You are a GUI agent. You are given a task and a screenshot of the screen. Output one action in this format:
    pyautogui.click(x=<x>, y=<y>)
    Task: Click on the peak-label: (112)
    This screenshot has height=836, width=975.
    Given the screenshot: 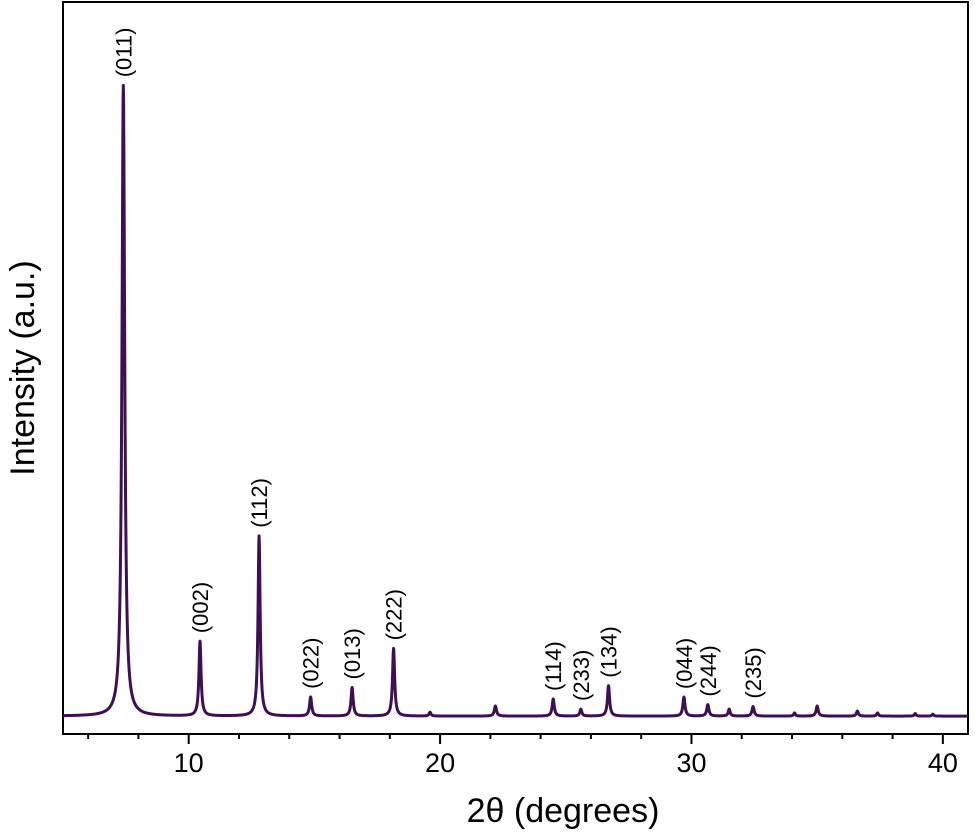 What is the action you would take?
    pyautogui.click(x=259, y=503)
    